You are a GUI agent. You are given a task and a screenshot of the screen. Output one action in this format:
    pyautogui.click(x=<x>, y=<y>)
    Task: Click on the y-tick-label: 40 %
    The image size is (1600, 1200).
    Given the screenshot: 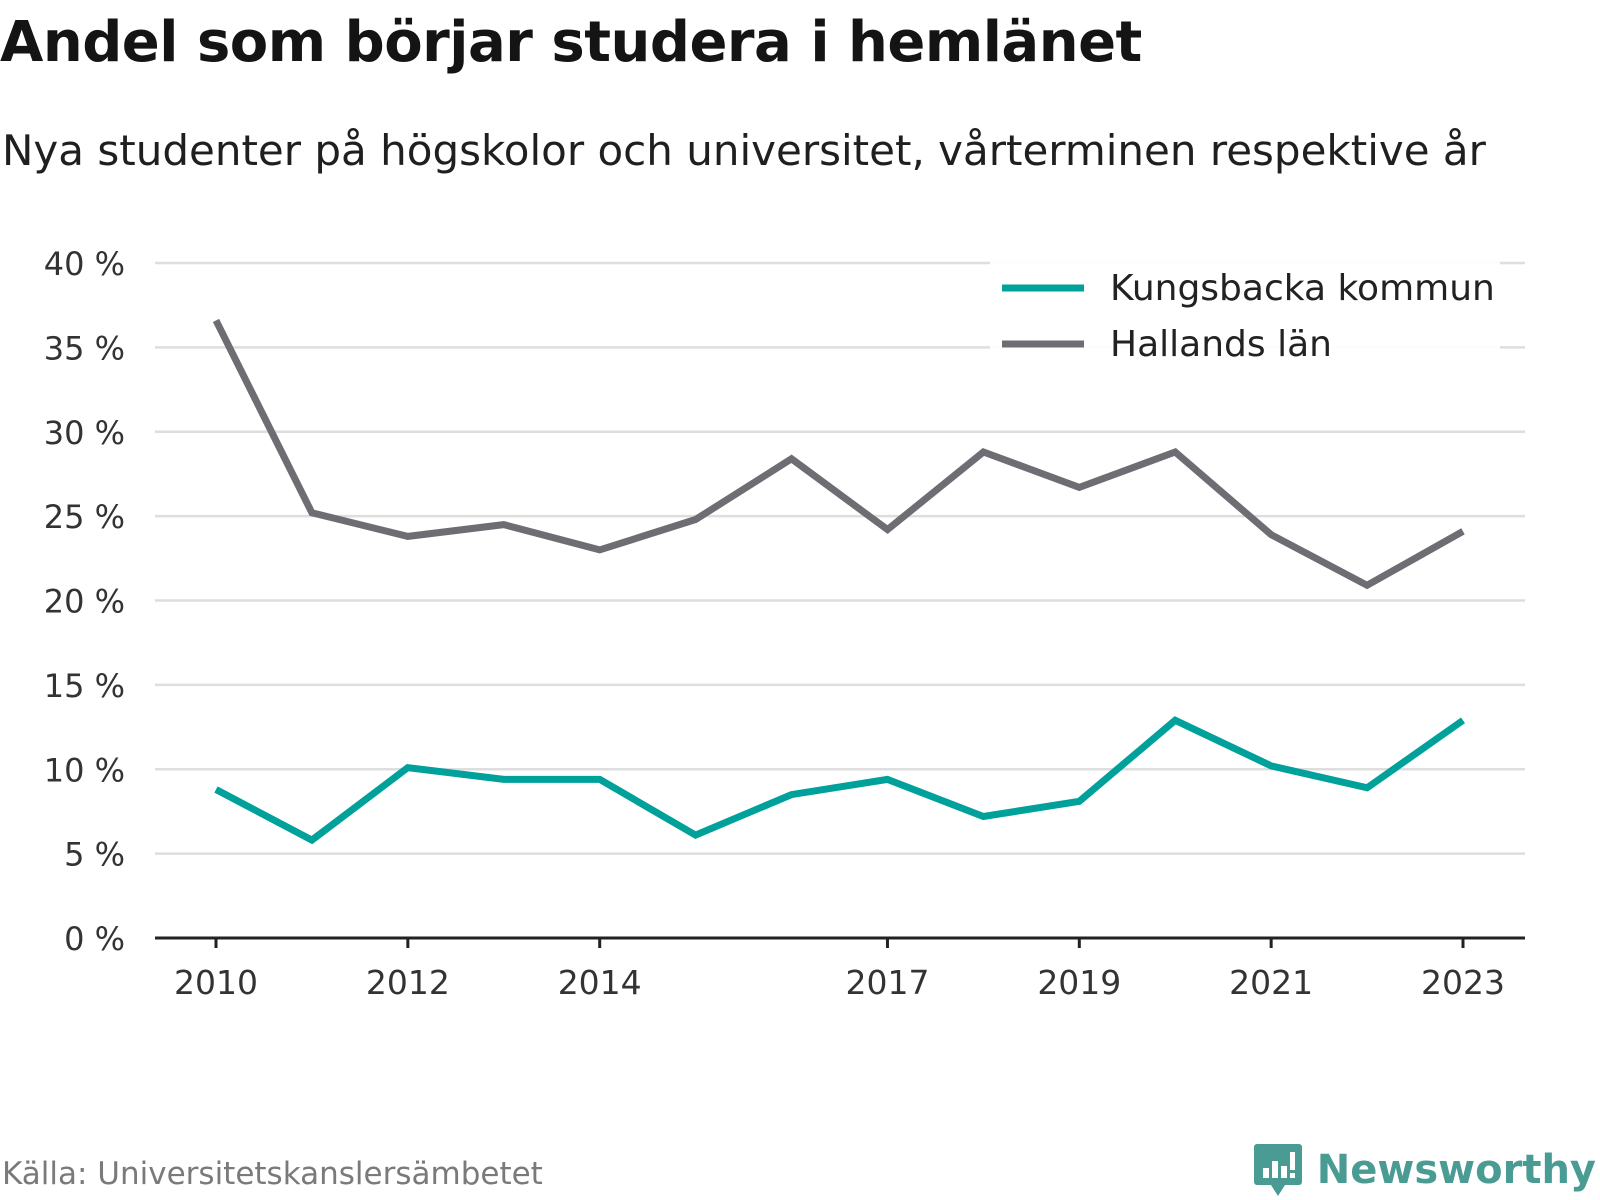 What is the action you would take?
    pyautogui.click(x=84, y=264)
    